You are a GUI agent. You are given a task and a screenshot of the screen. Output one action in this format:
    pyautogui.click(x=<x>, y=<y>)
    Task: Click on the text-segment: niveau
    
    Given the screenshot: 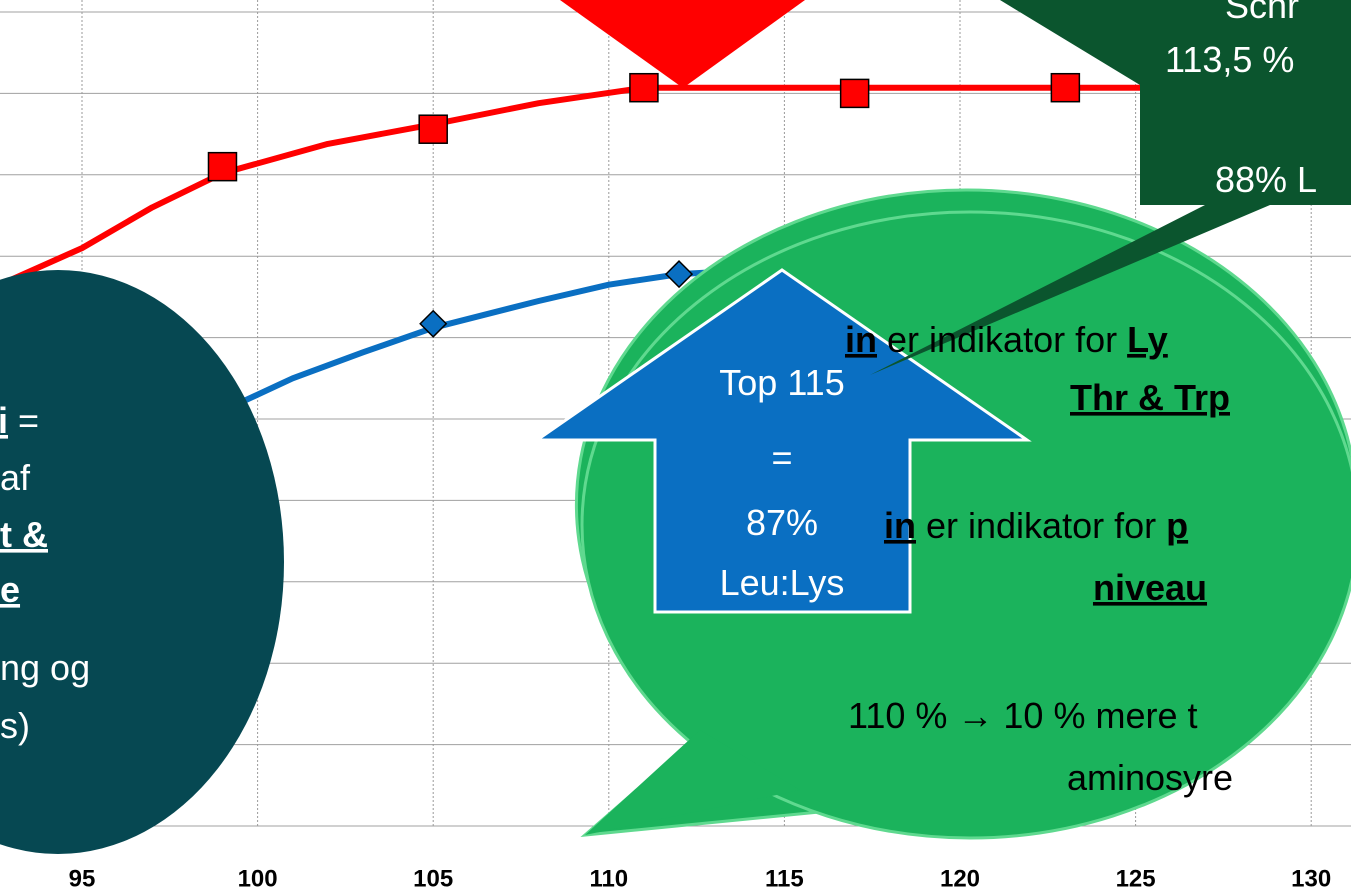 What is the action you would take?
    pyautogui.click(x=1150, y=587)
    